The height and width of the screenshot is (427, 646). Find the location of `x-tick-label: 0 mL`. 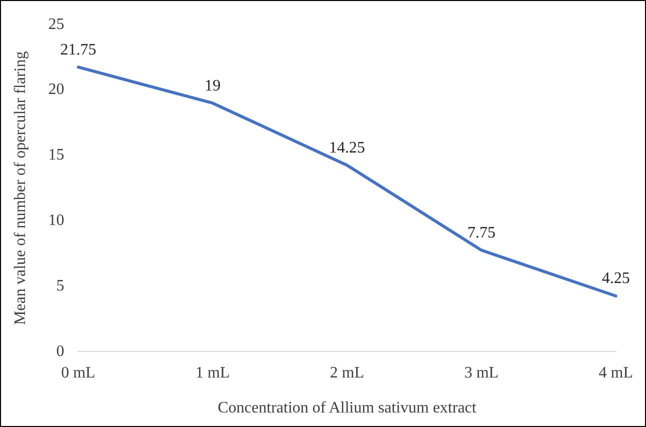

x-tick-label: 0 mL is located at coordinates (78, 373).